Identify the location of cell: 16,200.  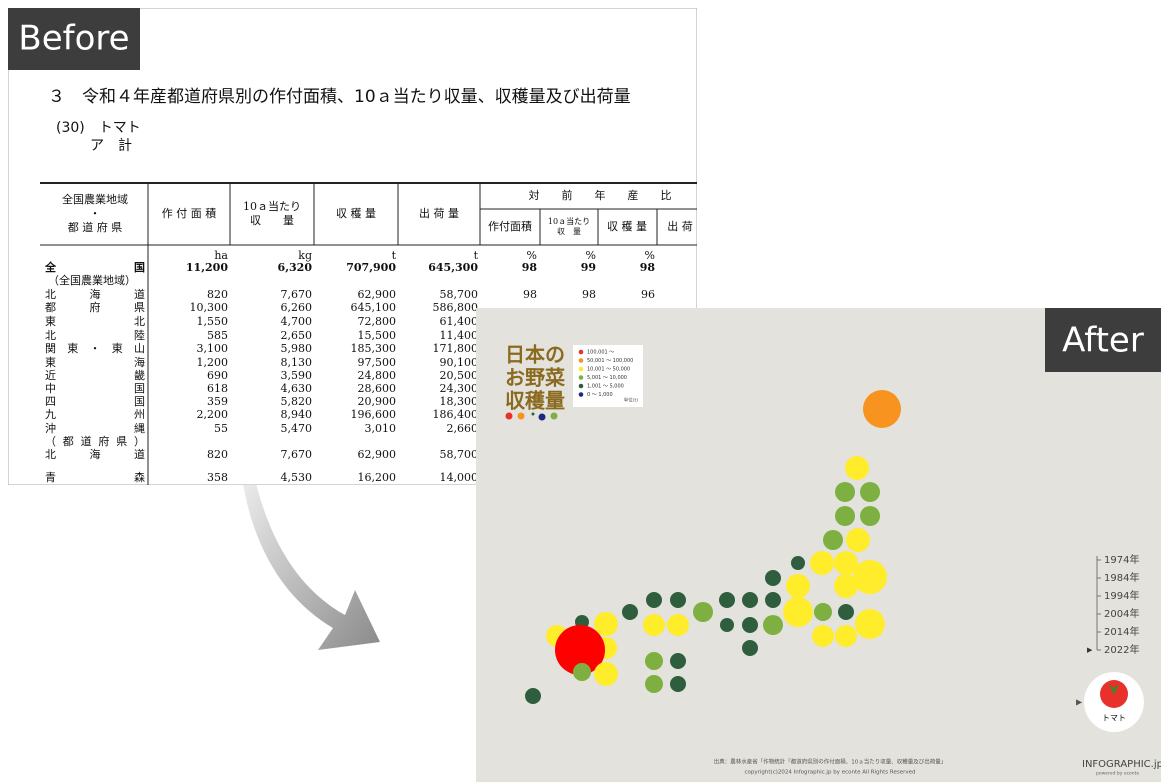
(377, 477).